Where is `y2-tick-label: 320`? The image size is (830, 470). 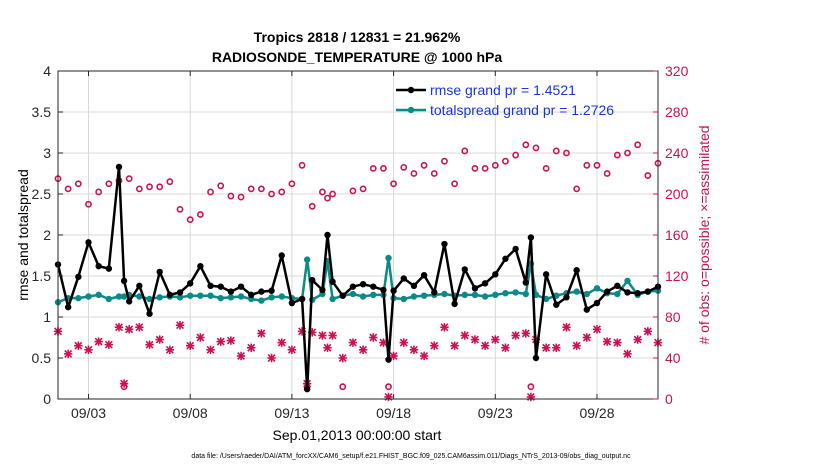
y2-tick-label: 320 is located at coordinates (677, 71).